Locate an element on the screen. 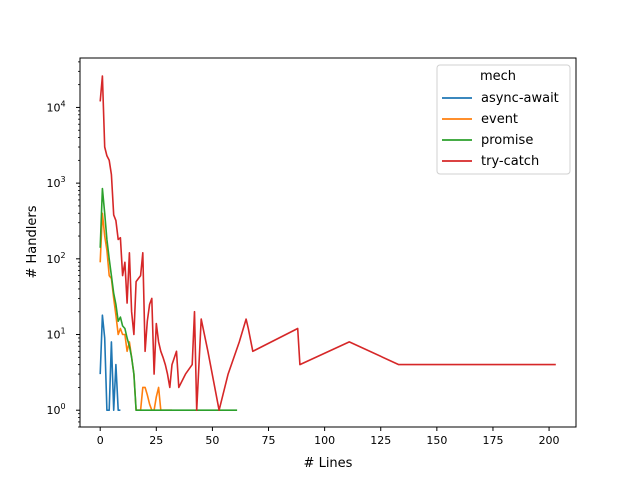  y-axis-ticks: 10⁰ 10¹ 10² 10³ 10⁴ is located at coordinates (63, 244).